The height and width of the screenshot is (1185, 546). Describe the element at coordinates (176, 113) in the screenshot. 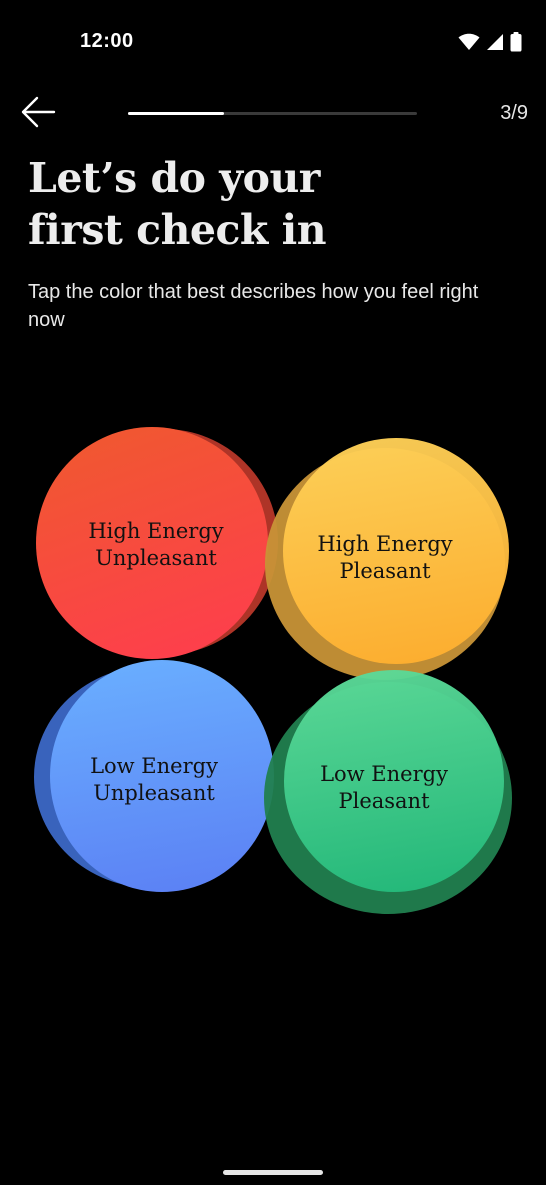

I see `progress-fill` at that location.